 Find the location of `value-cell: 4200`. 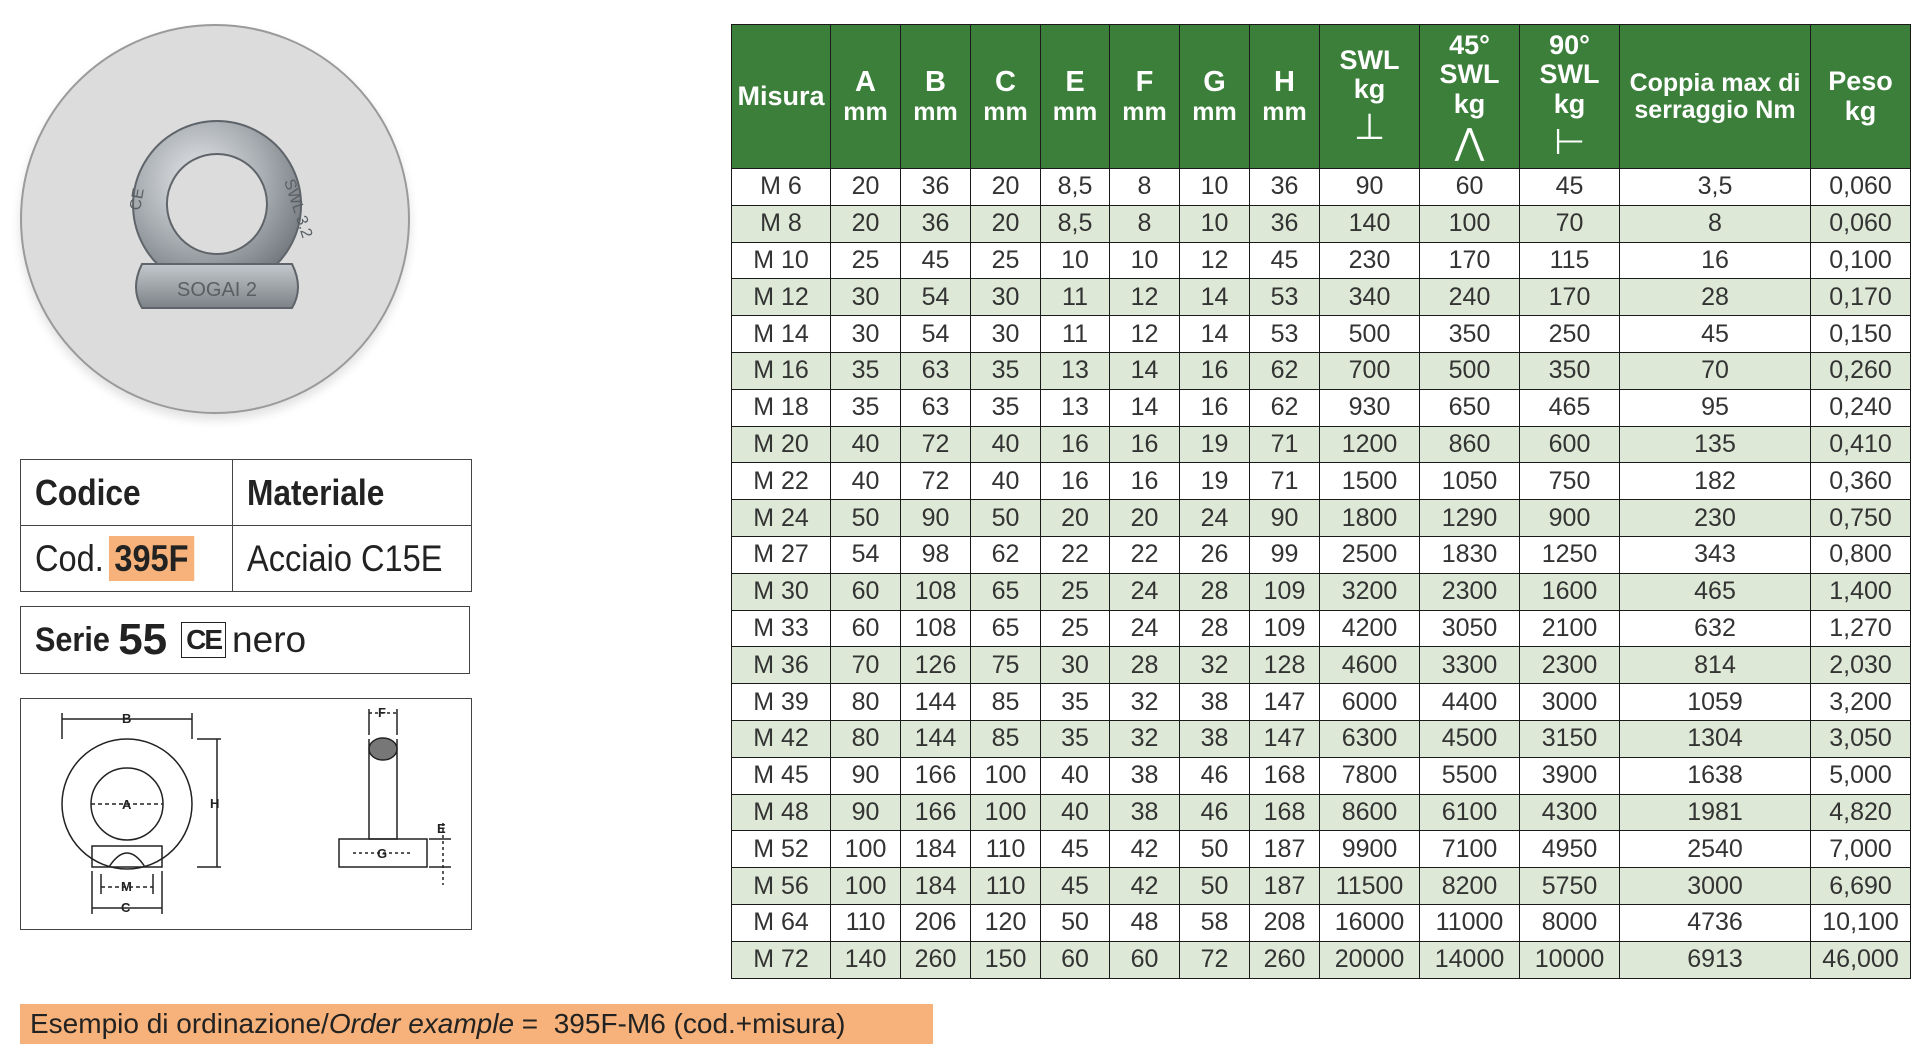

value-cell: 4200 is located at coordinates (1369, 628).